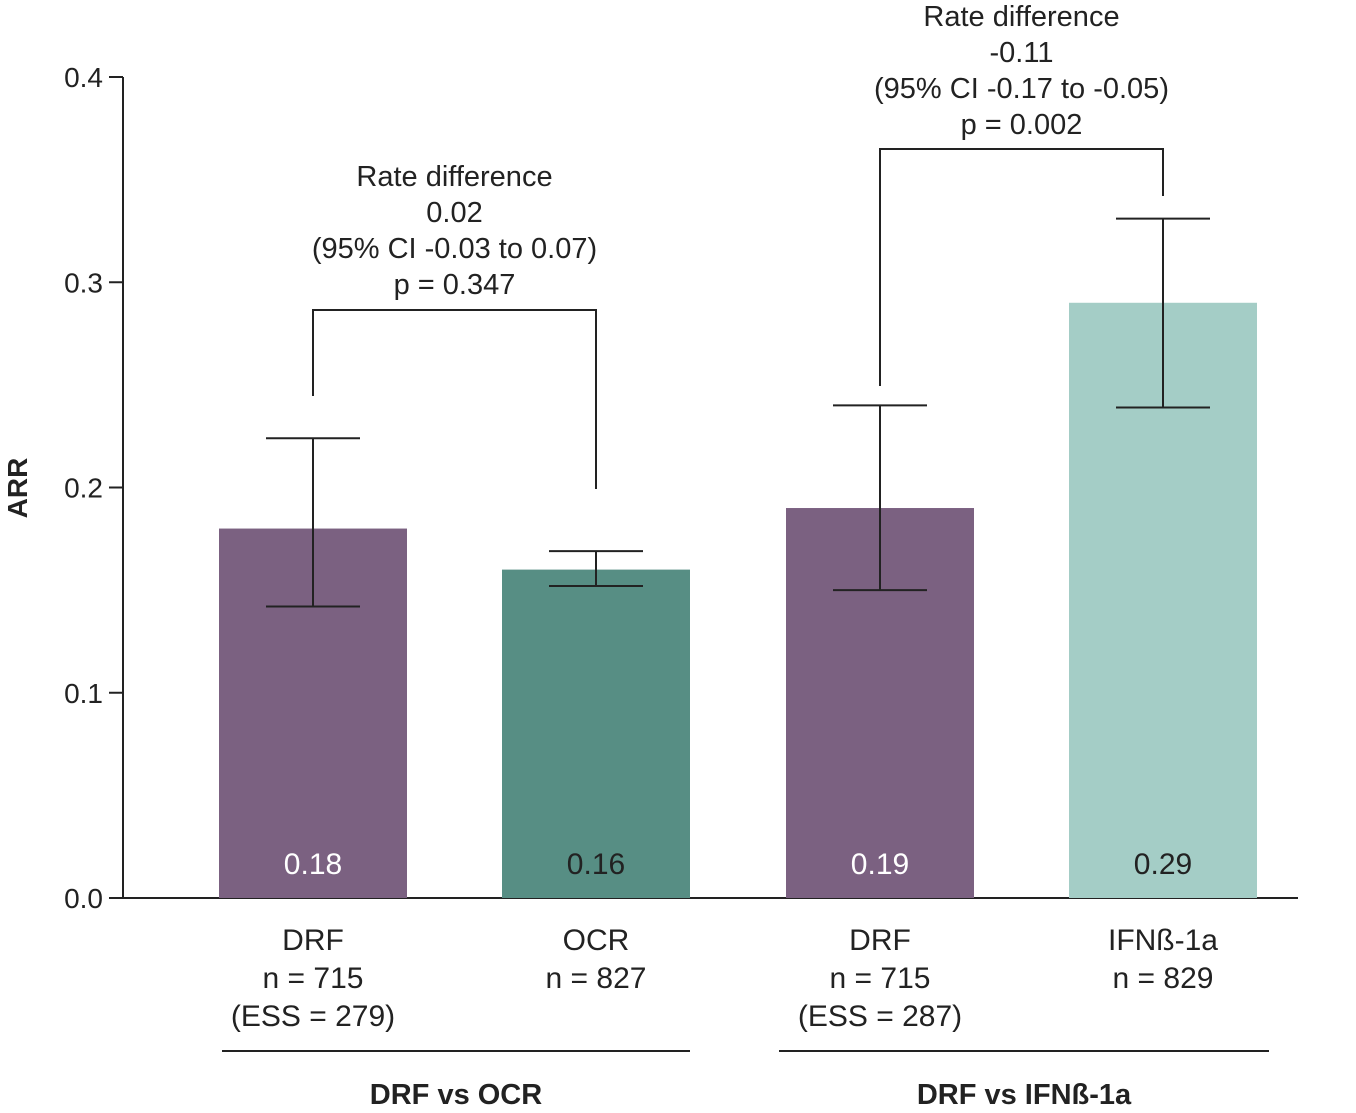 Image resolution: width=1356 pixels, height=1113 pixels. What do you see at coordinates (313, 1016) in the screenshot?
I see `x-category-label: (ESS = 279)` at bounding box center [313, 1016].